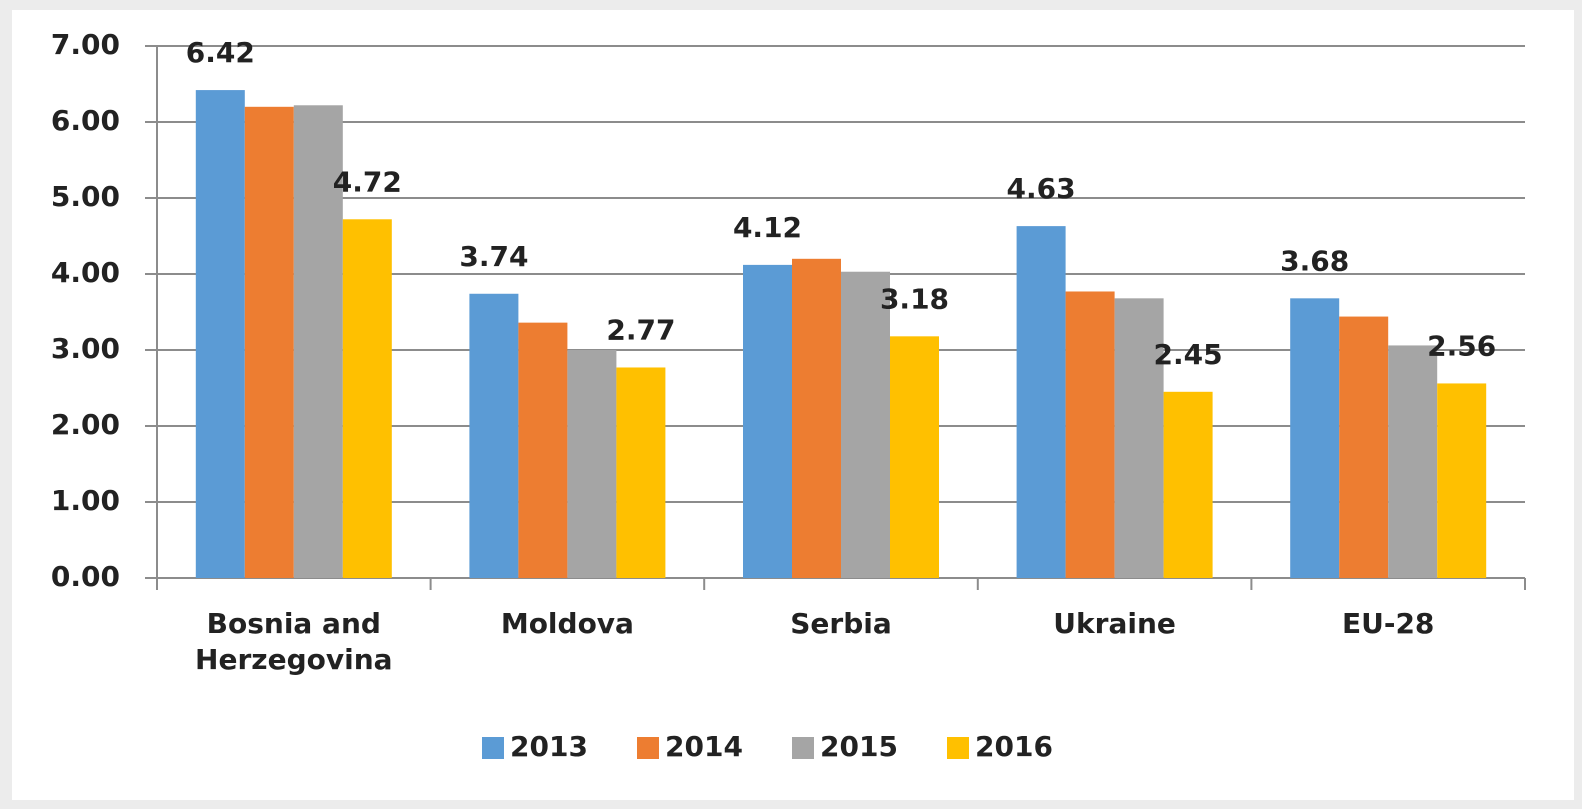 The image size is (1582, 809). Describe the element at coordinates (220, 52) in the screenshot. I see `data-label: 6.42` at that location.